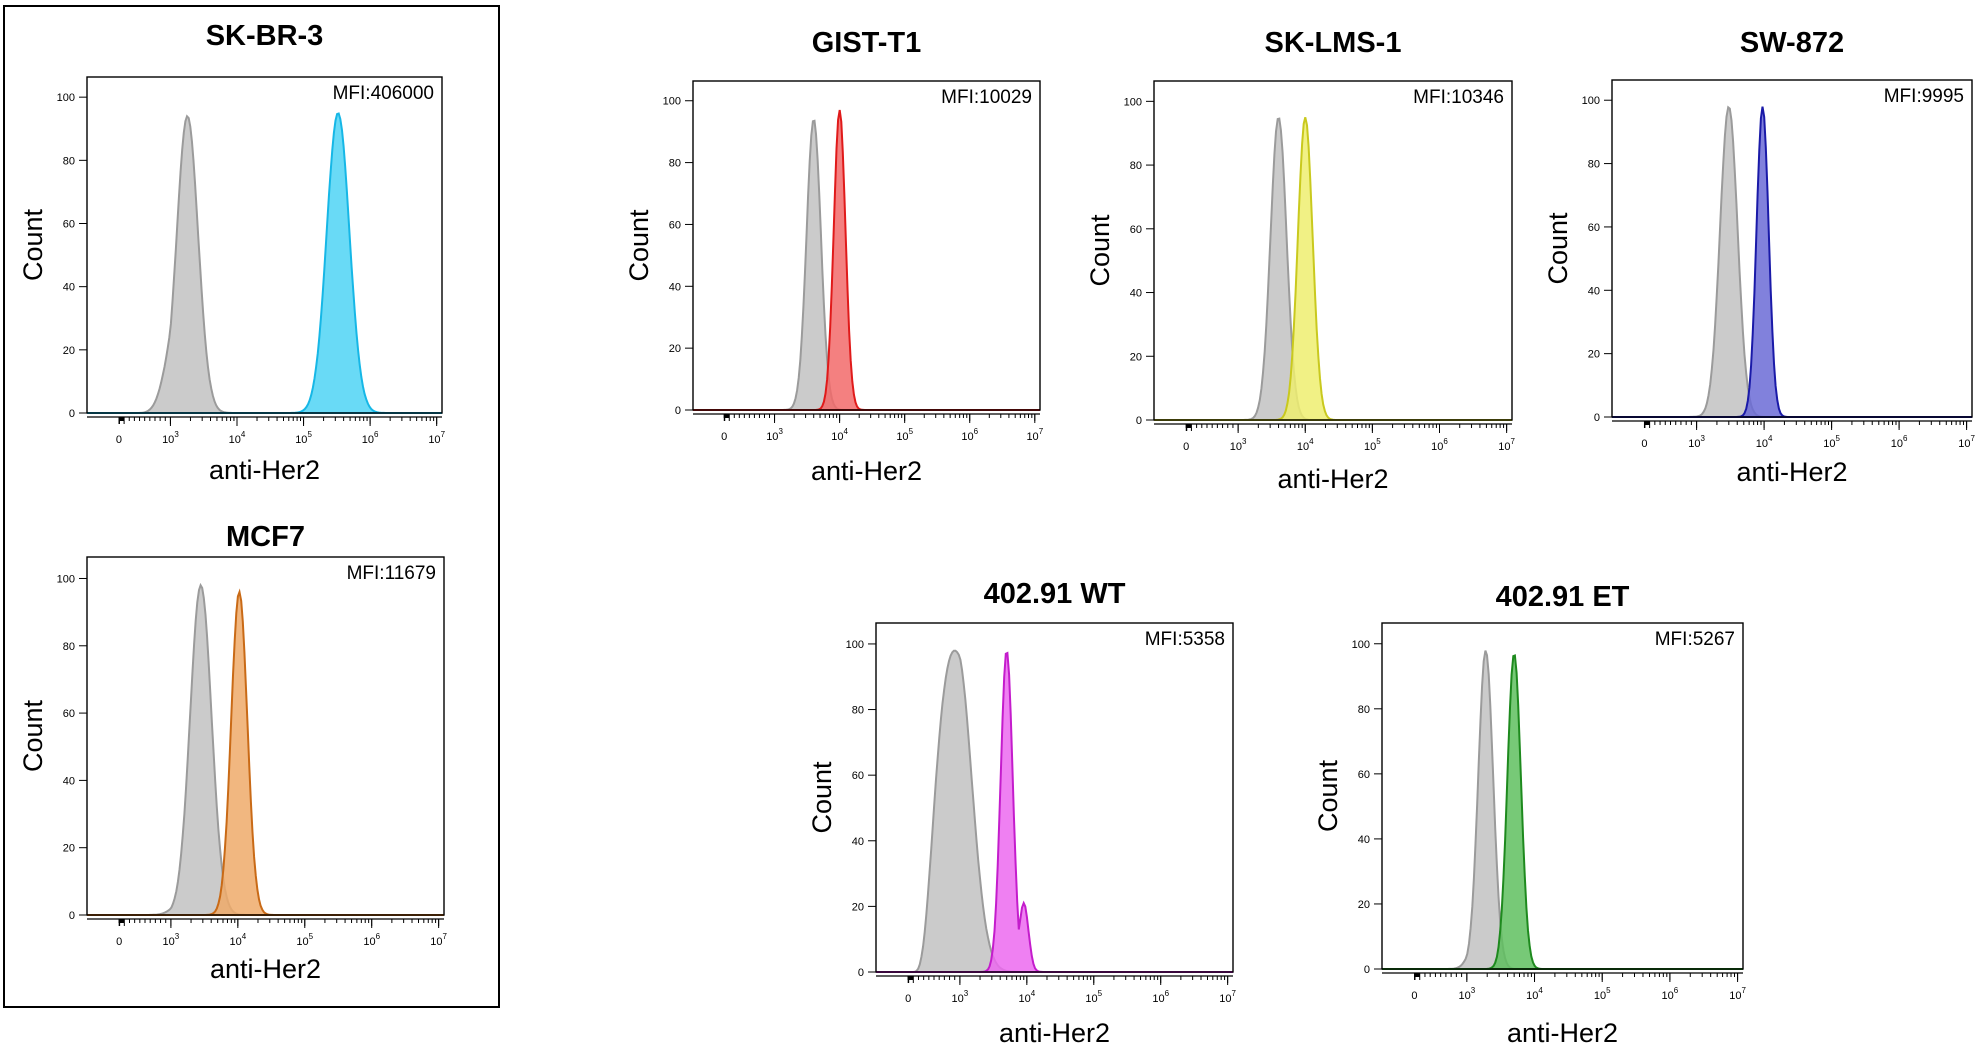 This screenshot has width=1981, height=1064. Describe the element at coordinates (391, 573) in the screenshot. I see `mfi-annotation: MFI:11679` at that location.